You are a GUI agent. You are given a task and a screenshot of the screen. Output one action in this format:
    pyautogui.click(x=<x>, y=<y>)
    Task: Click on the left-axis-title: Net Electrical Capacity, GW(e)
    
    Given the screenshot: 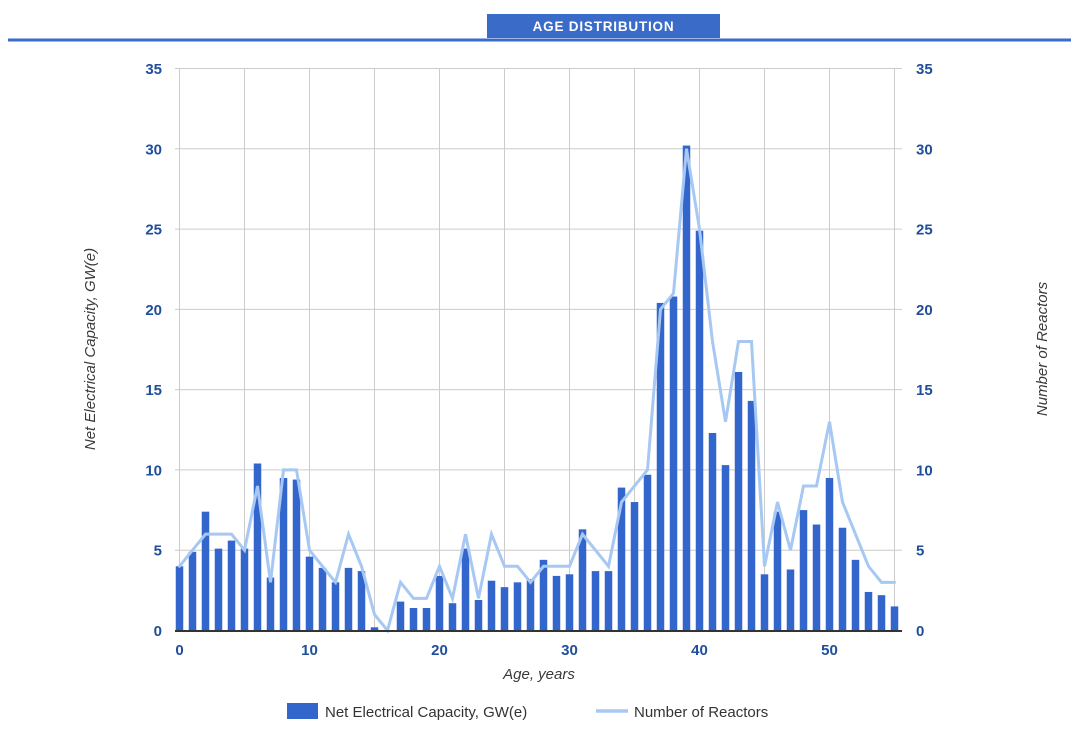 What is the action you would take?
    pyautogui.click(x=90, y=349)
    